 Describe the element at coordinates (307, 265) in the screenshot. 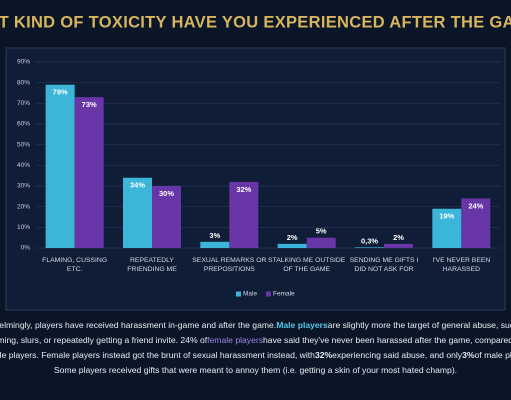

I see `x-tick-label: STALKING ME OUTSIDE OF THE GAME` at that location.